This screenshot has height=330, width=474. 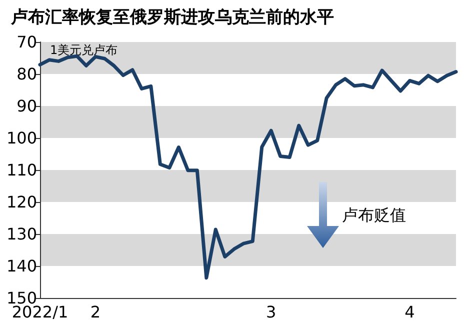 I want to click on y-tick-label: 130, so click(x=21, y=234).